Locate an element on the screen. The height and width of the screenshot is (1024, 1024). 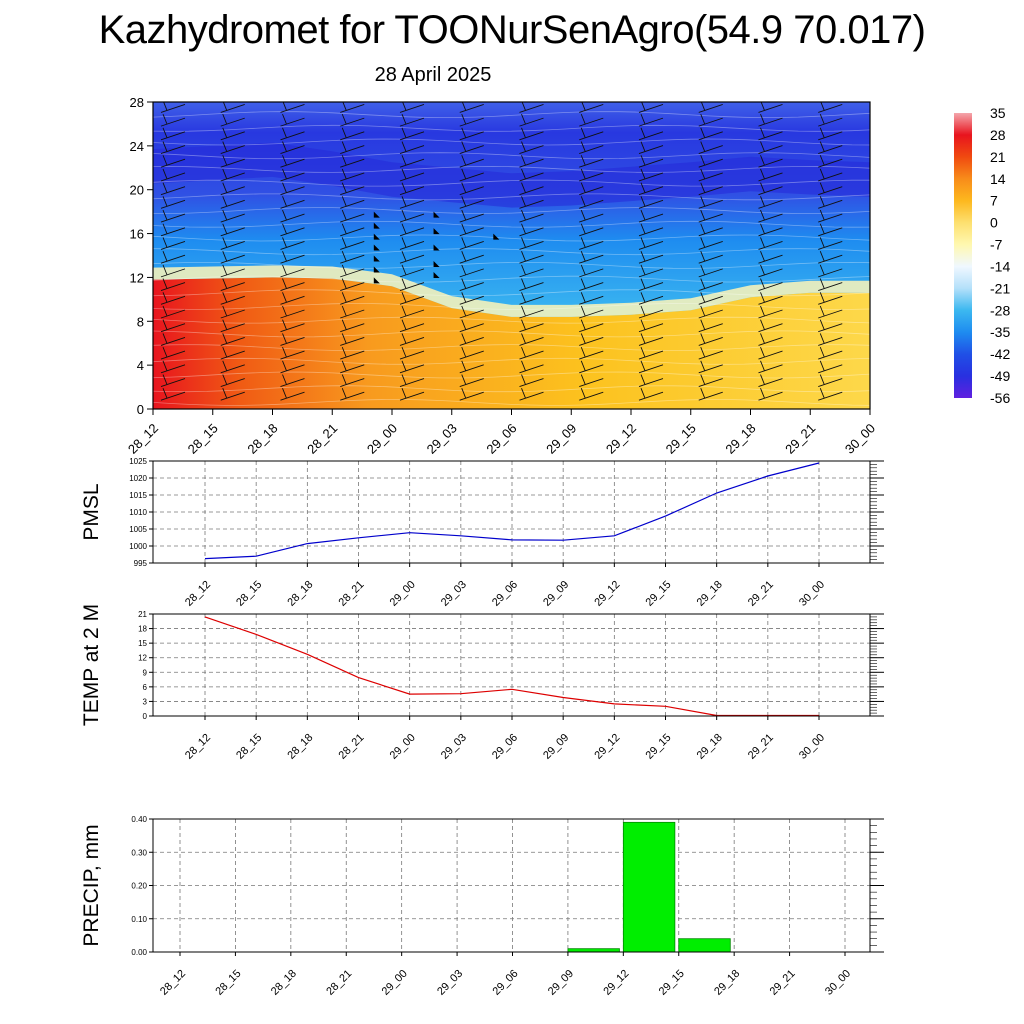
y-tick-label: 16 is located at coordinates (137, 234).